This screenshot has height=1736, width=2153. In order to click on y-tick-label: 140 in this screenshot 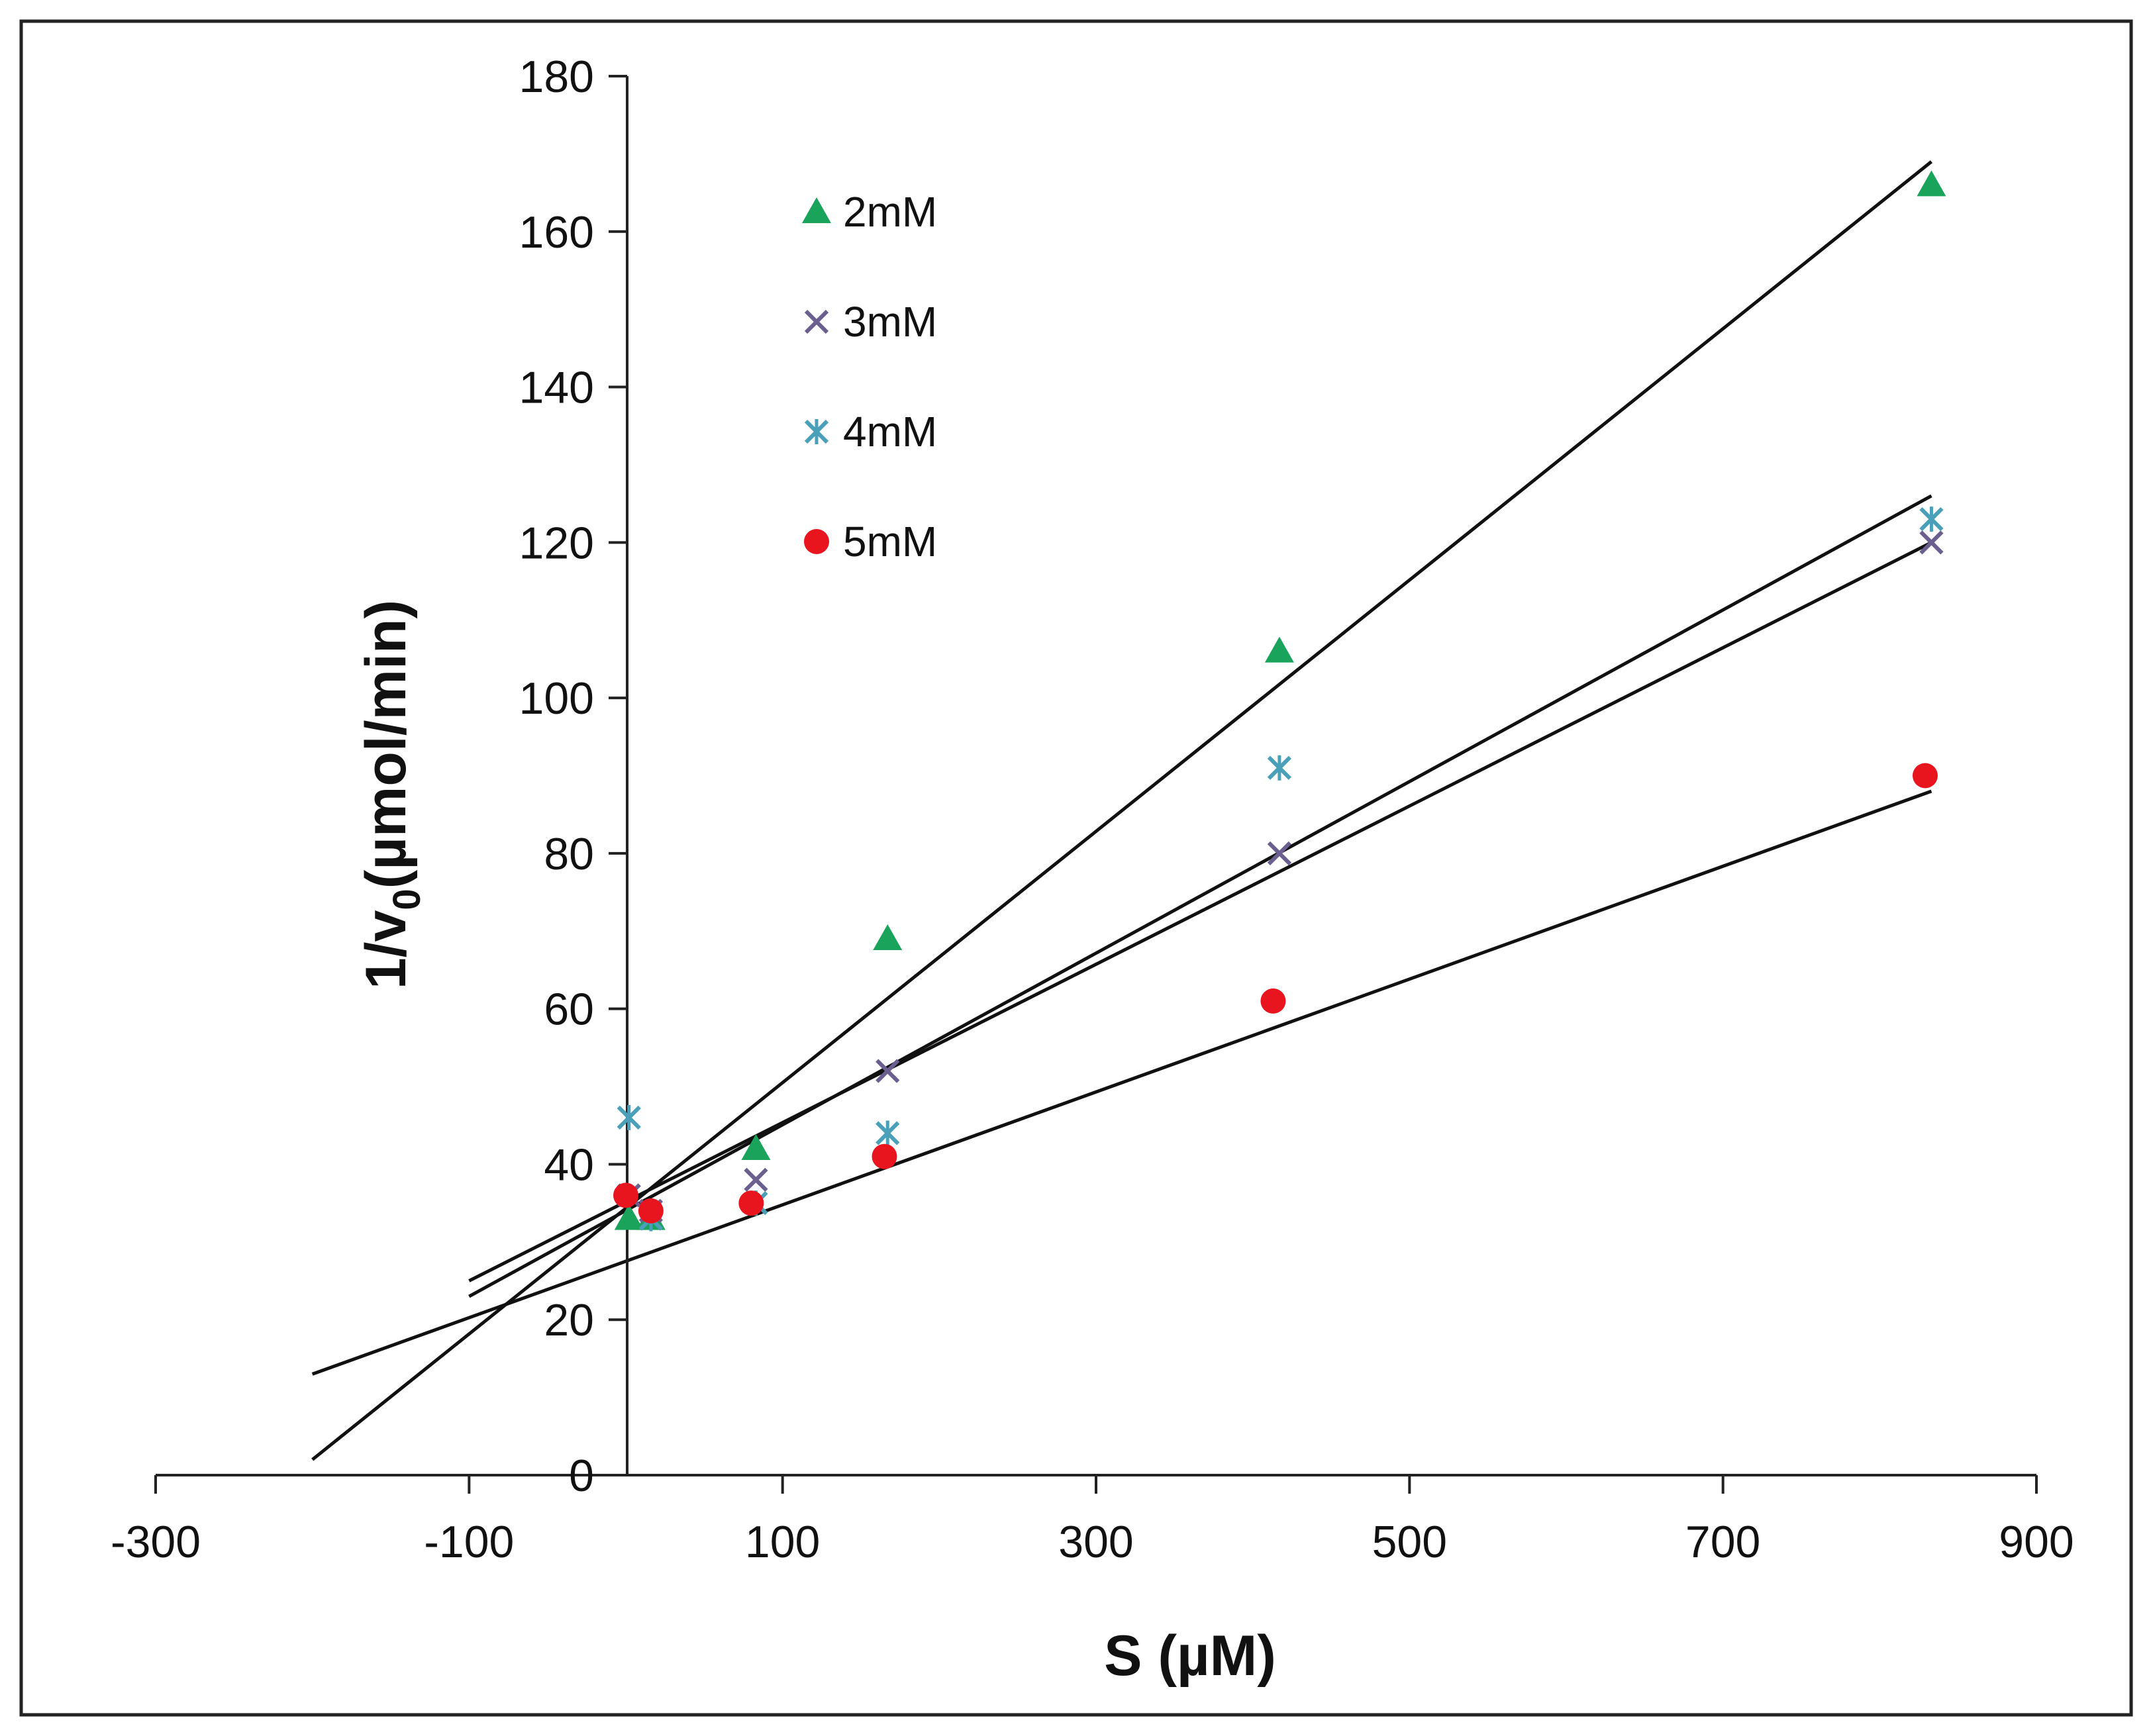, I will do `click(556, 388)`.